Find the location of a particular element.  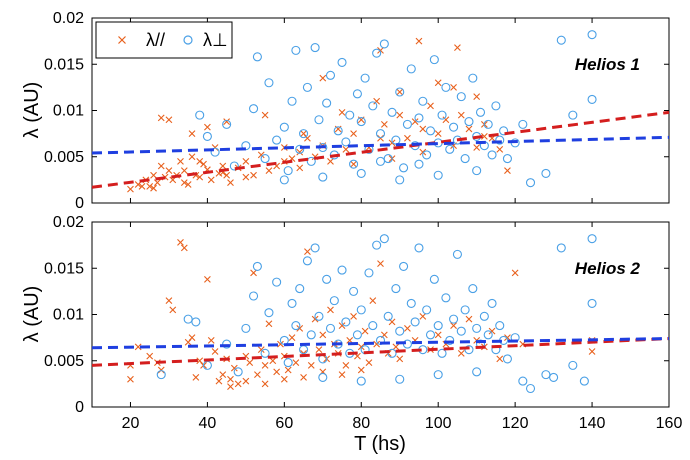

y-tick-label: 0 is located at coordinates (79, 203).